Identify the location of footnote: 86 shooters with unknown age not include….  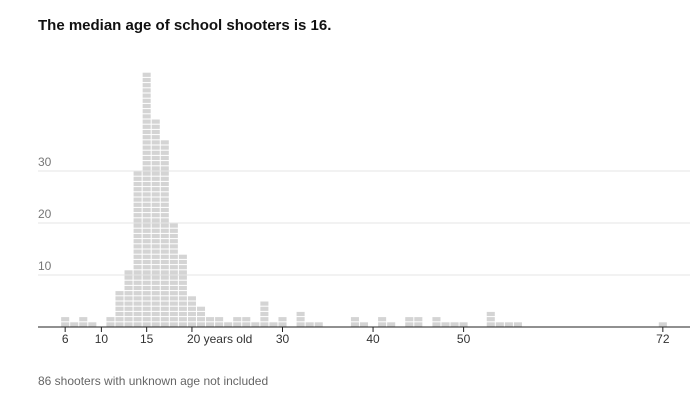
(153, 381).